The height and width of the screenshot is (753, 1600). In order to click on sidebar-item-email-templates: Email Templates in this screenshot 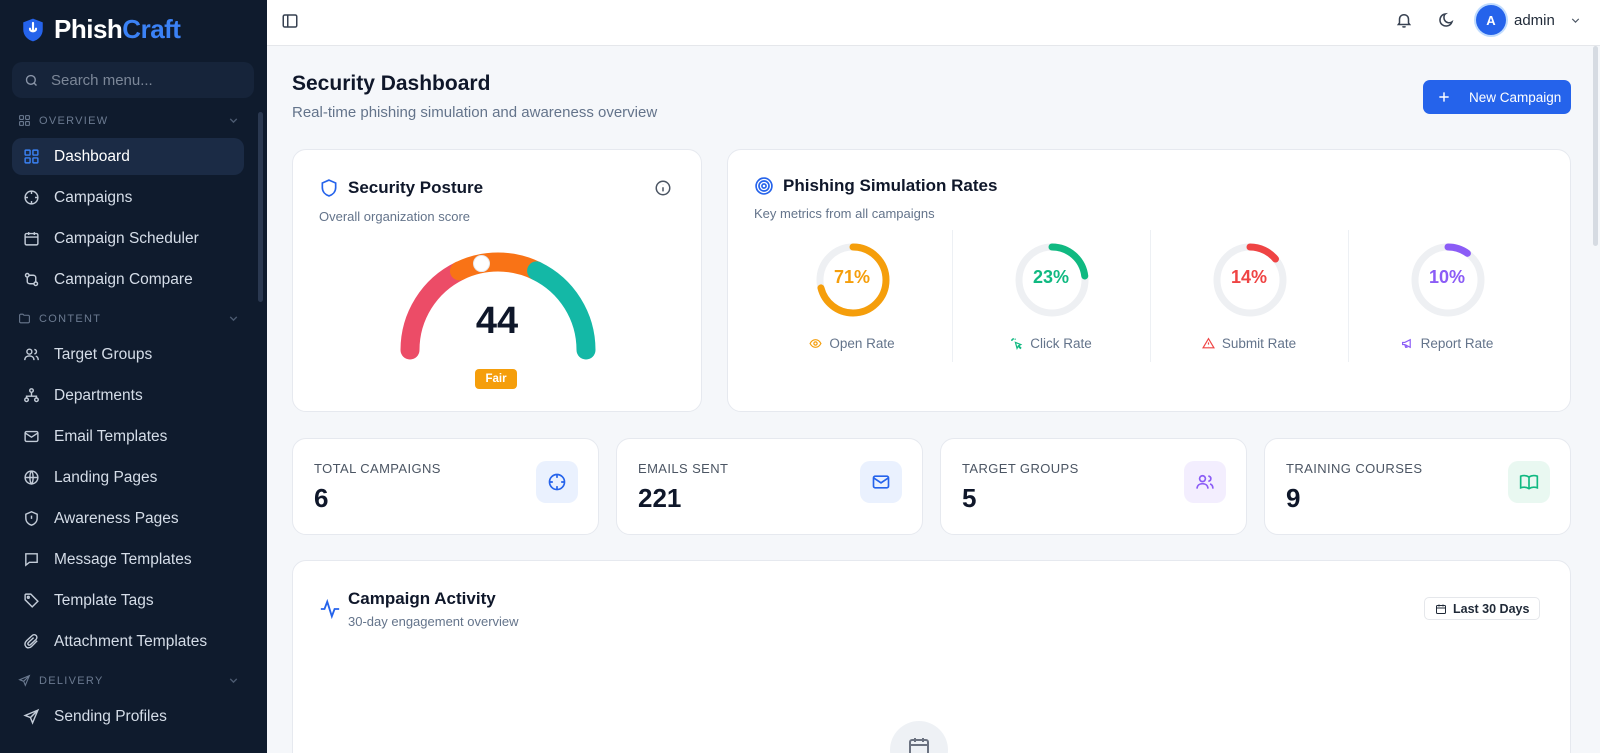, I will do `click(128, 436)`.